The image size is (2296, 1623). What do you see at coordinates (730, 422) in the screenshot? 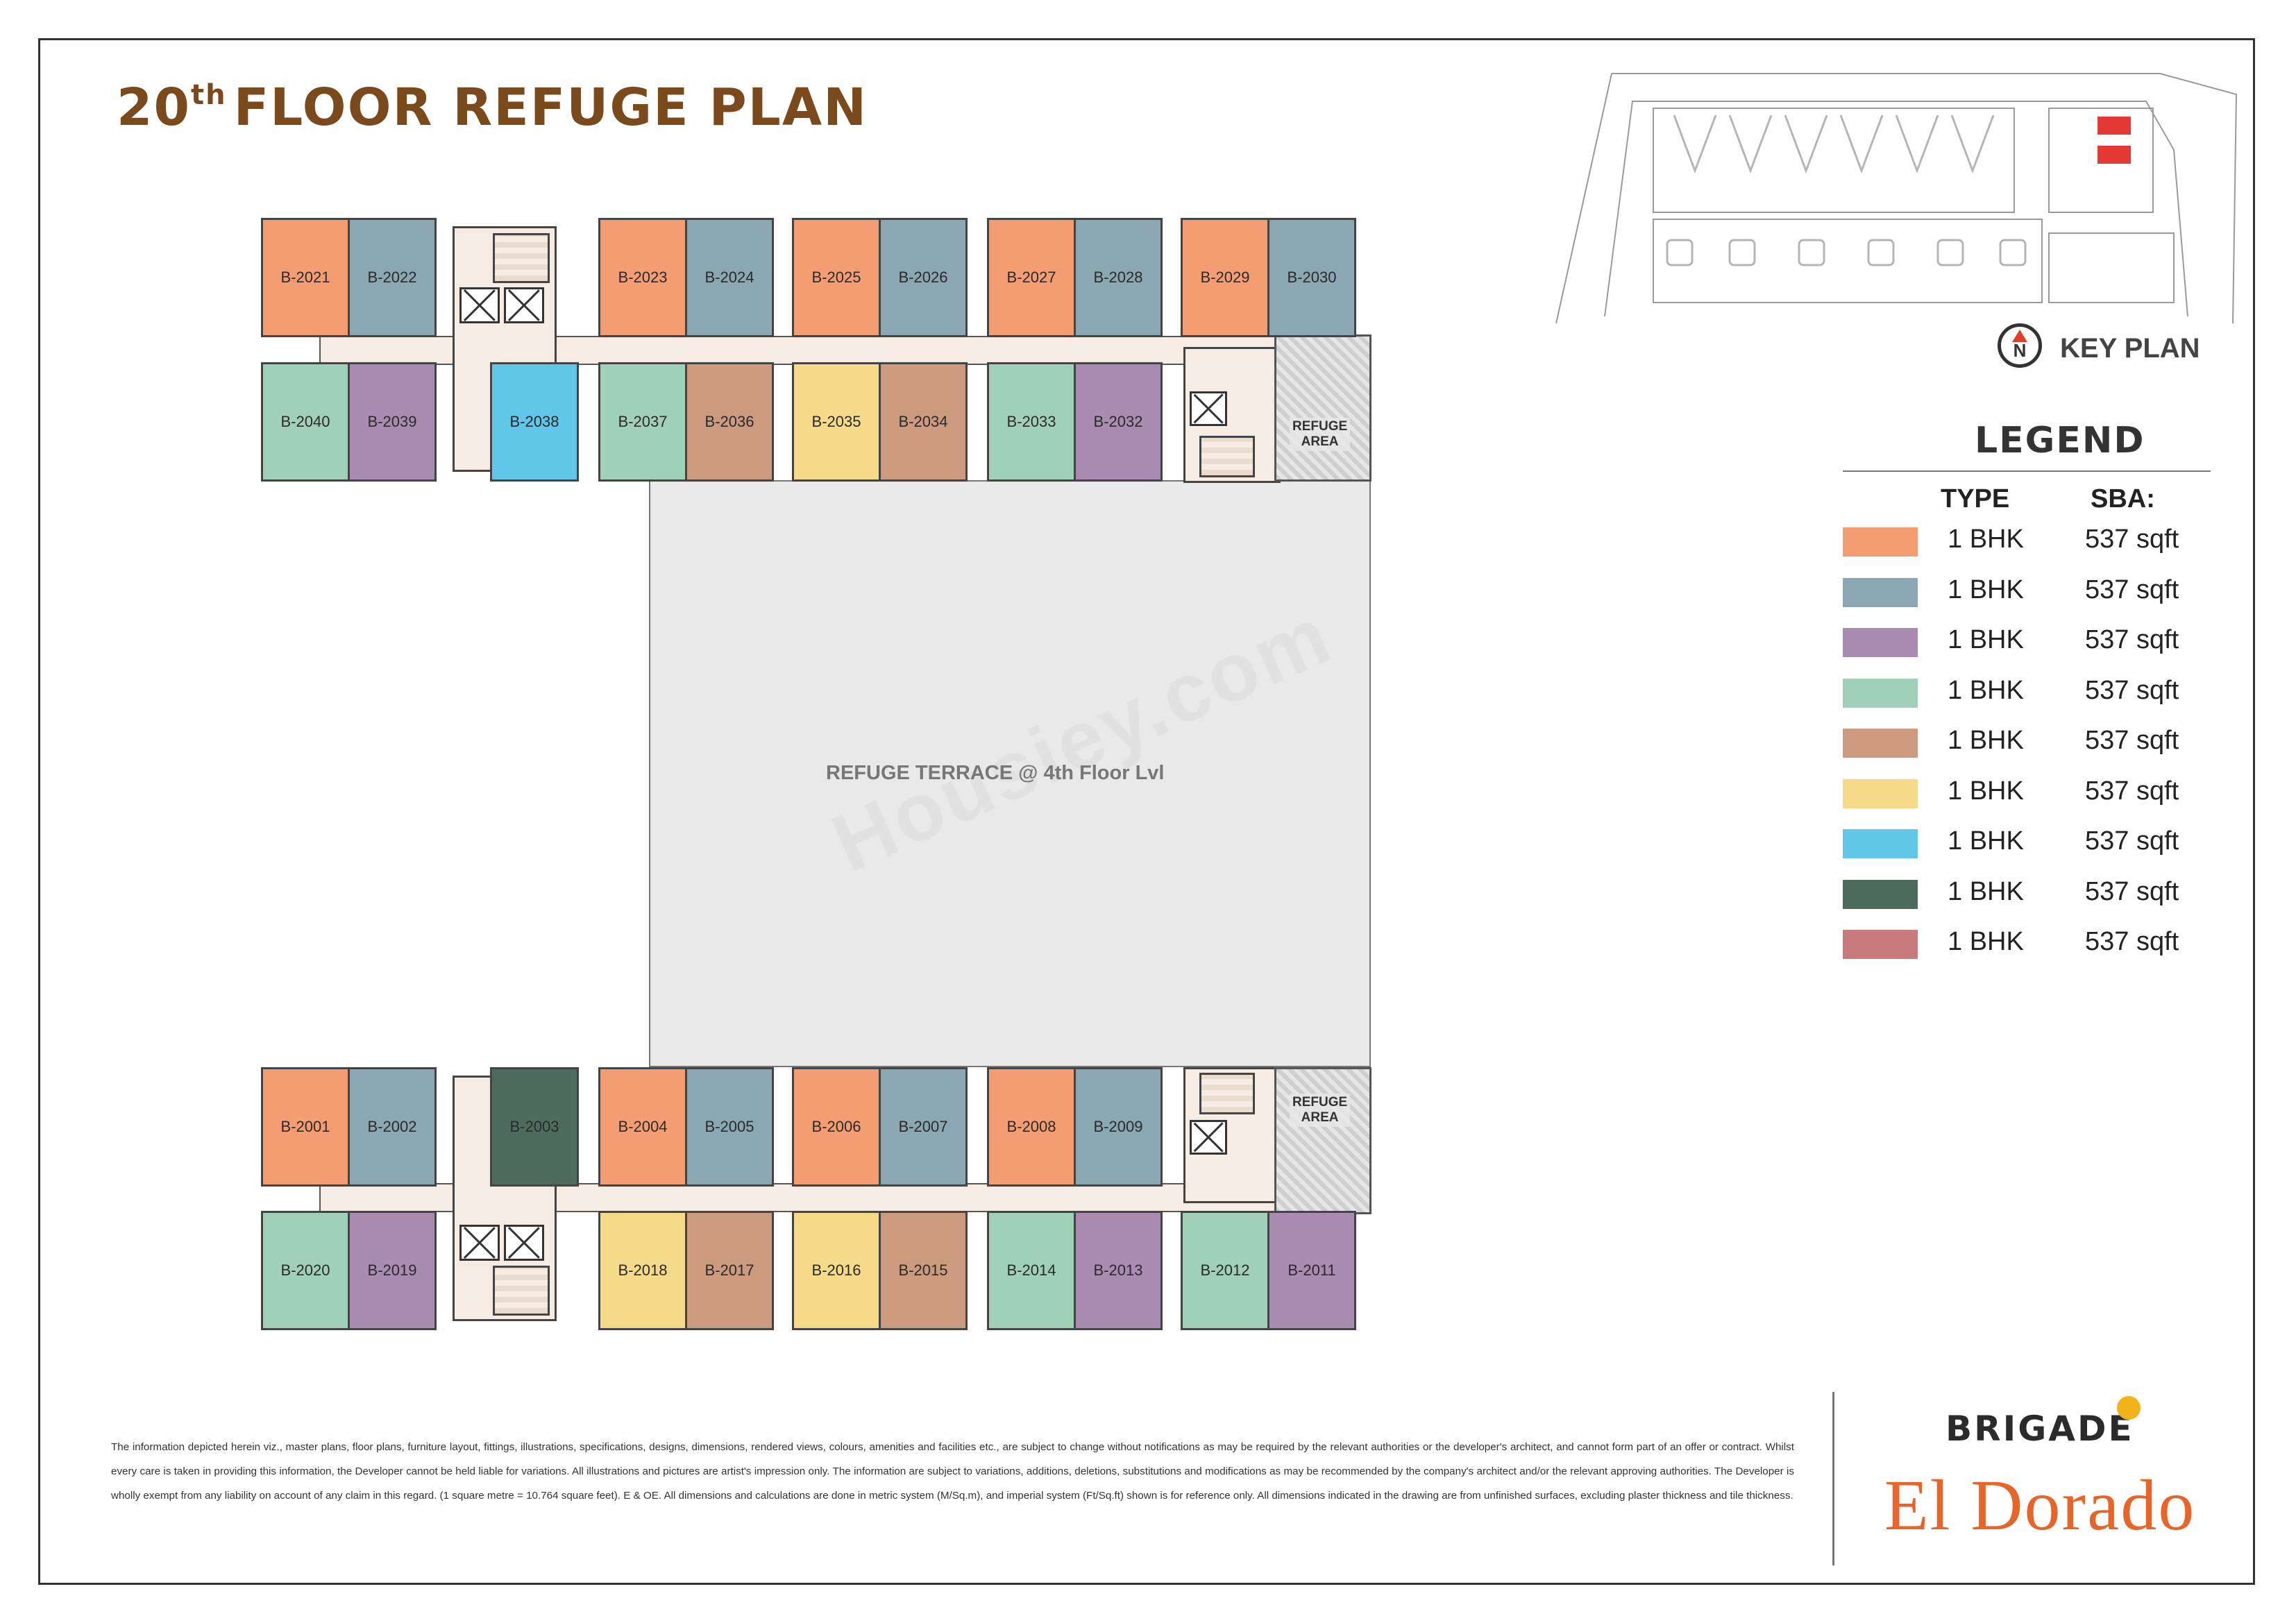
I see `unit: B-2036` at bounding box center [730, 422].